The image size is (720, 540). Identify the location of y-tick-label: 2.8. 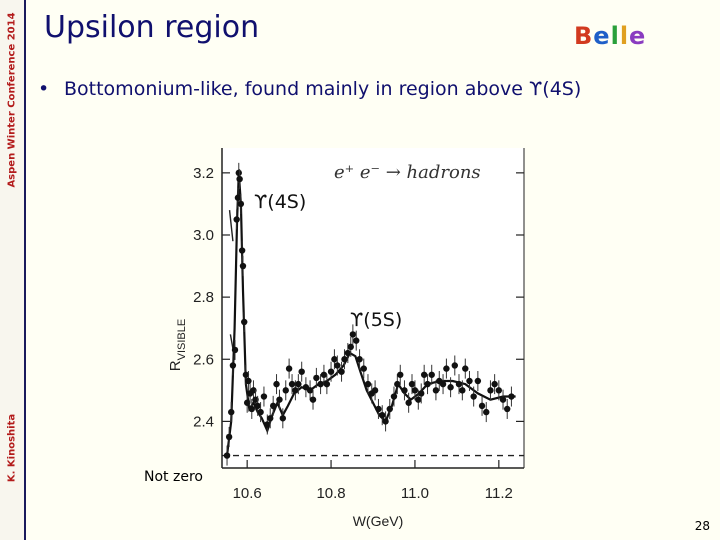
(203, 297).